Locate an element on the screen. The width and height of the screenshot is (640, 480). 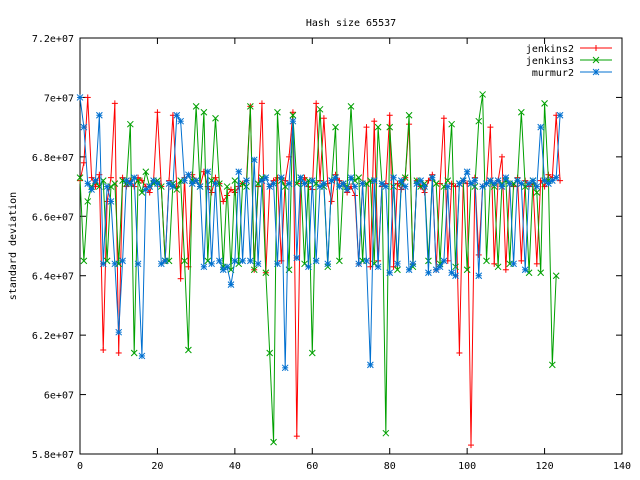
y-tick-label: 7.2e+07 is located at coordinates (53, 39).